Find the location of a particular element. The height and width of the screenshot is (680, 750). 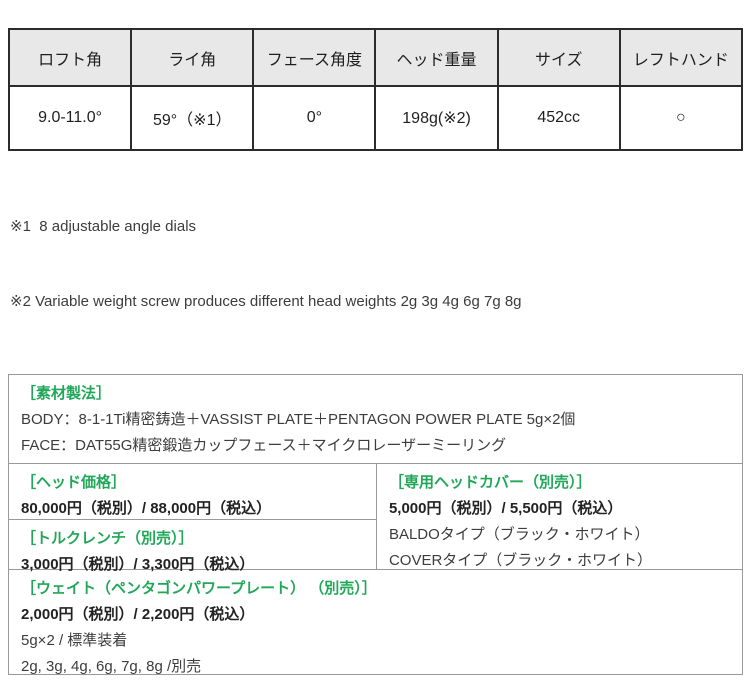

spec-value-loft: 9.0-11.0° is located at coordinates (70, 118).